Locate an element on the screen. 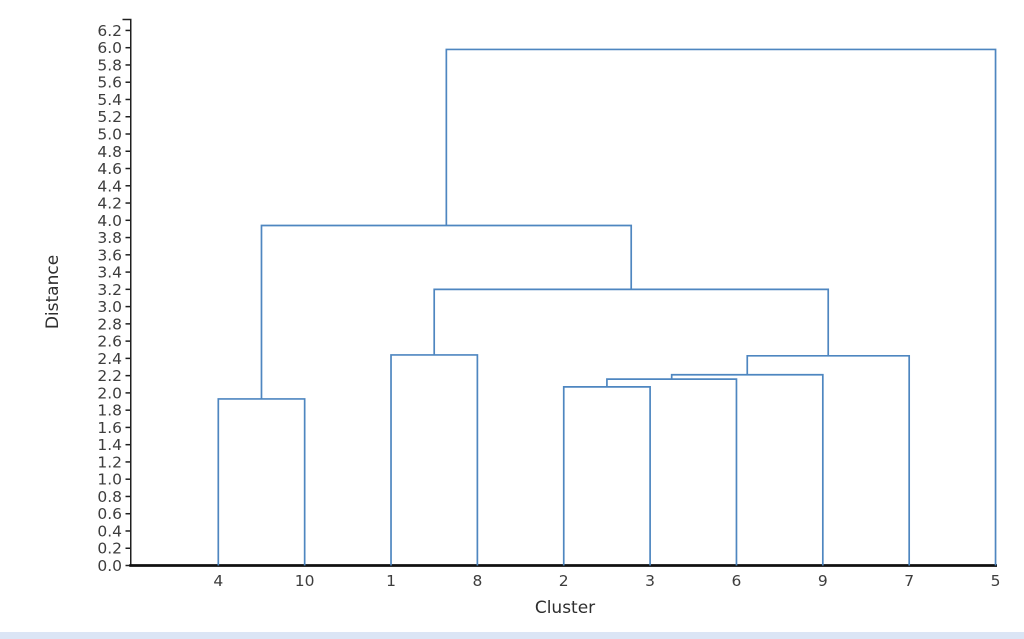 The image size is (1024, 639). y-tick-label: 3.2 is located at coordinates (109, 290).